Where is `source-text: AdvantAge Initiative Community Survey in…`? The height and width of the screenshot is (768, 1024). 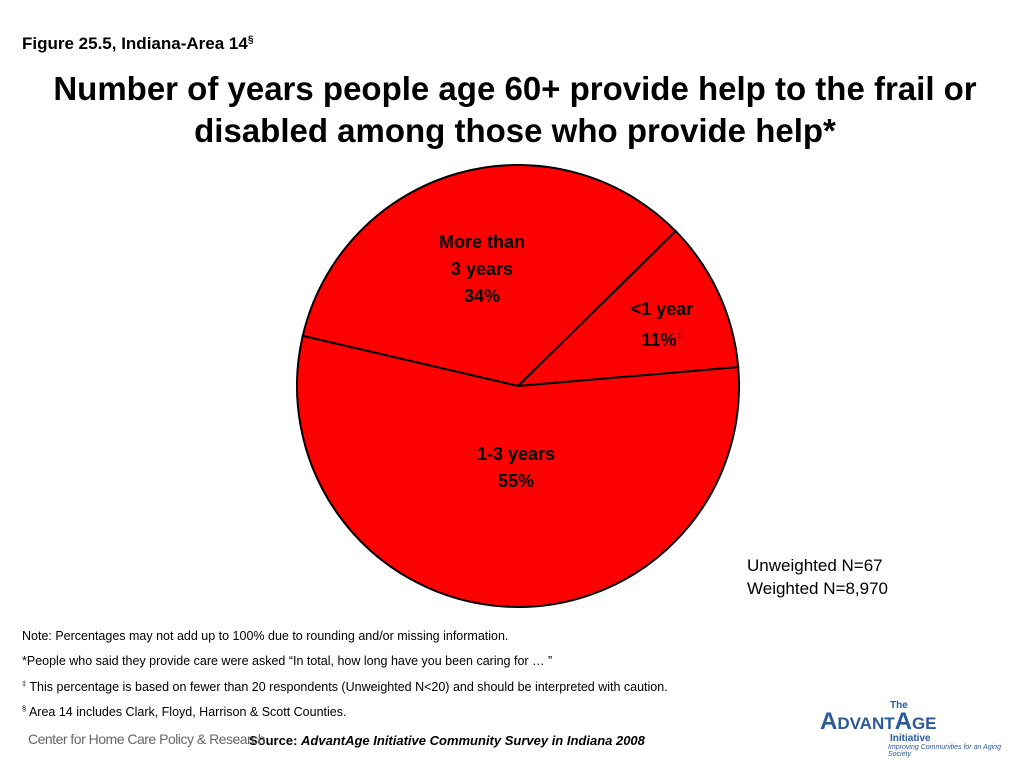 source-text: AdvantAge Initiative Community Survey in… is located at coordinates (473, 740).